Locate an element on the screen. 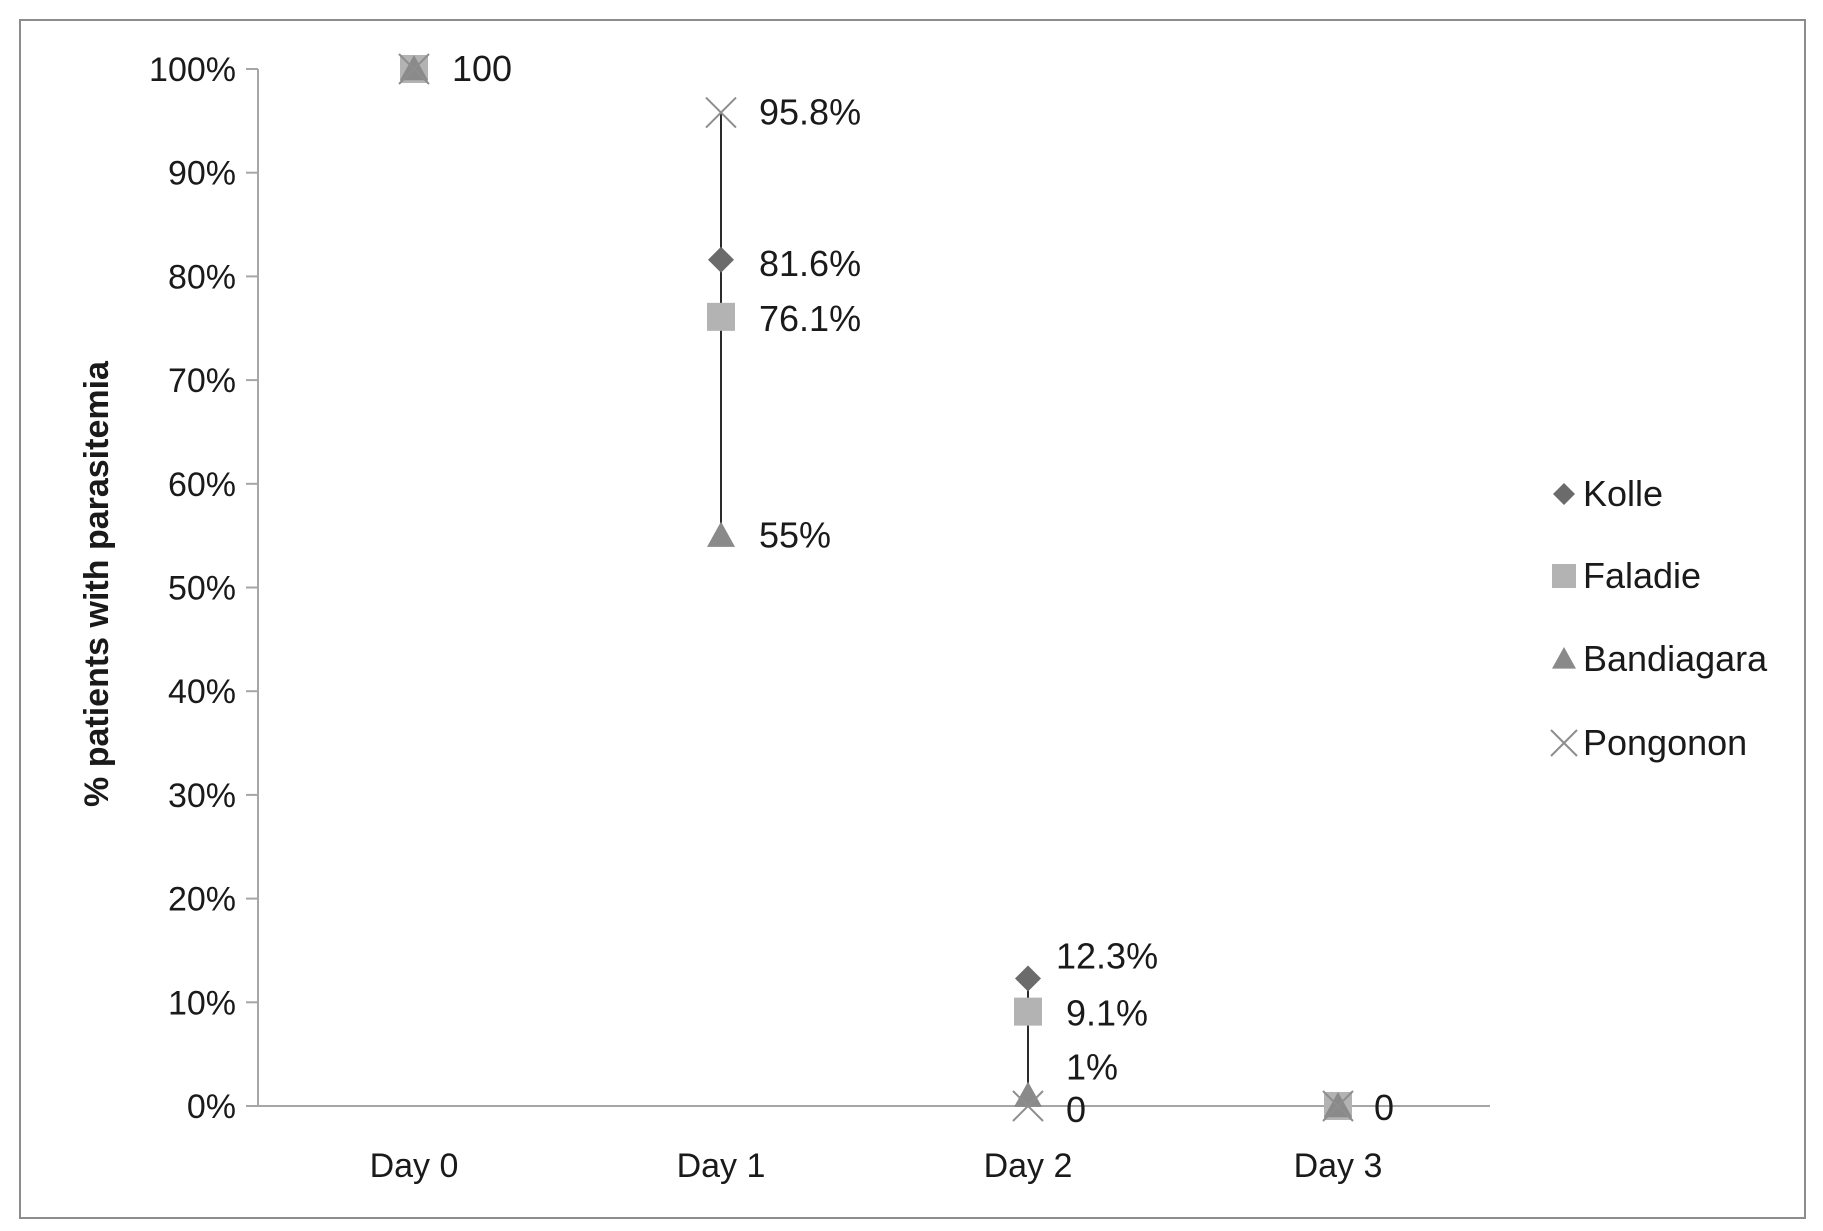 Image resolution: width=1823 pixels, height=1231 pixels. x-category-label: Day 0 is located at coordinates (414, 1166).